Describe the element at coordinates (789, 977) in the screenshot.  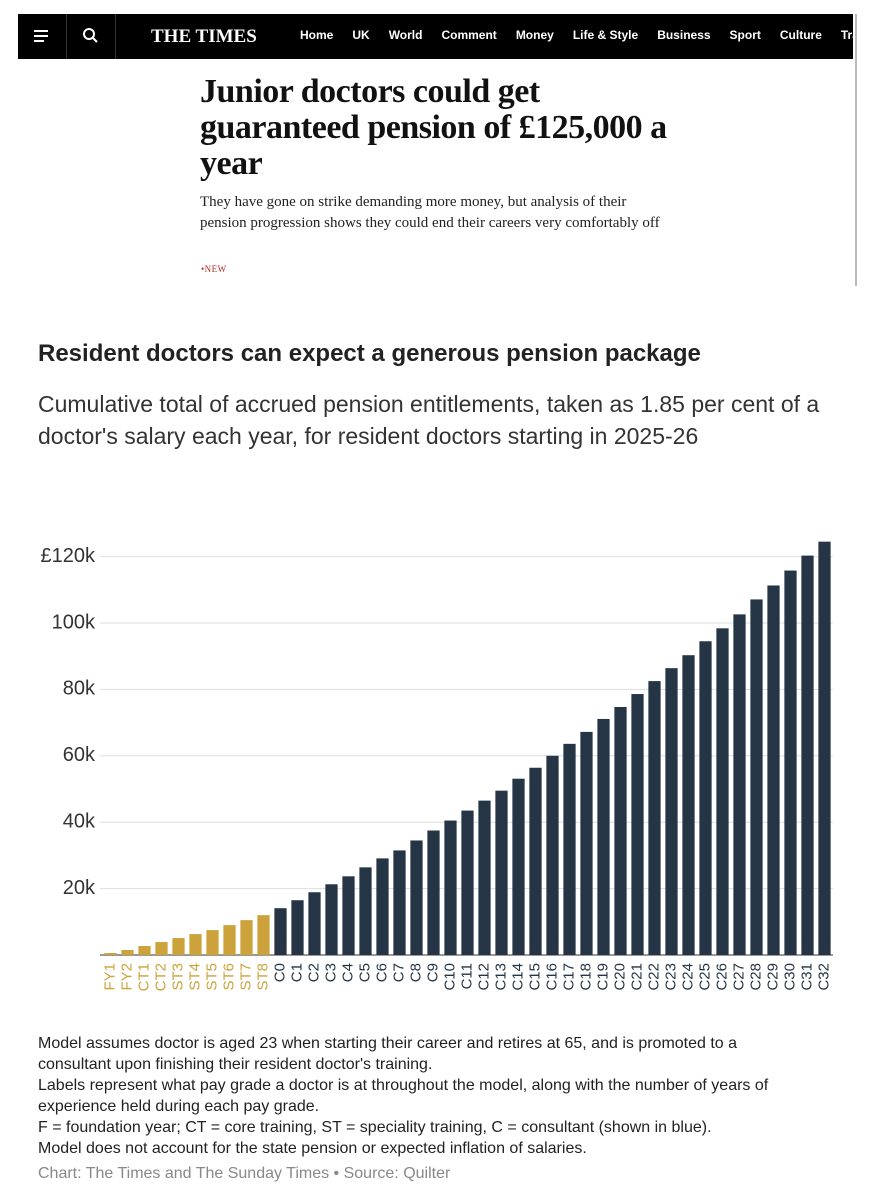
I see `x-tick-label: C30` at that location.